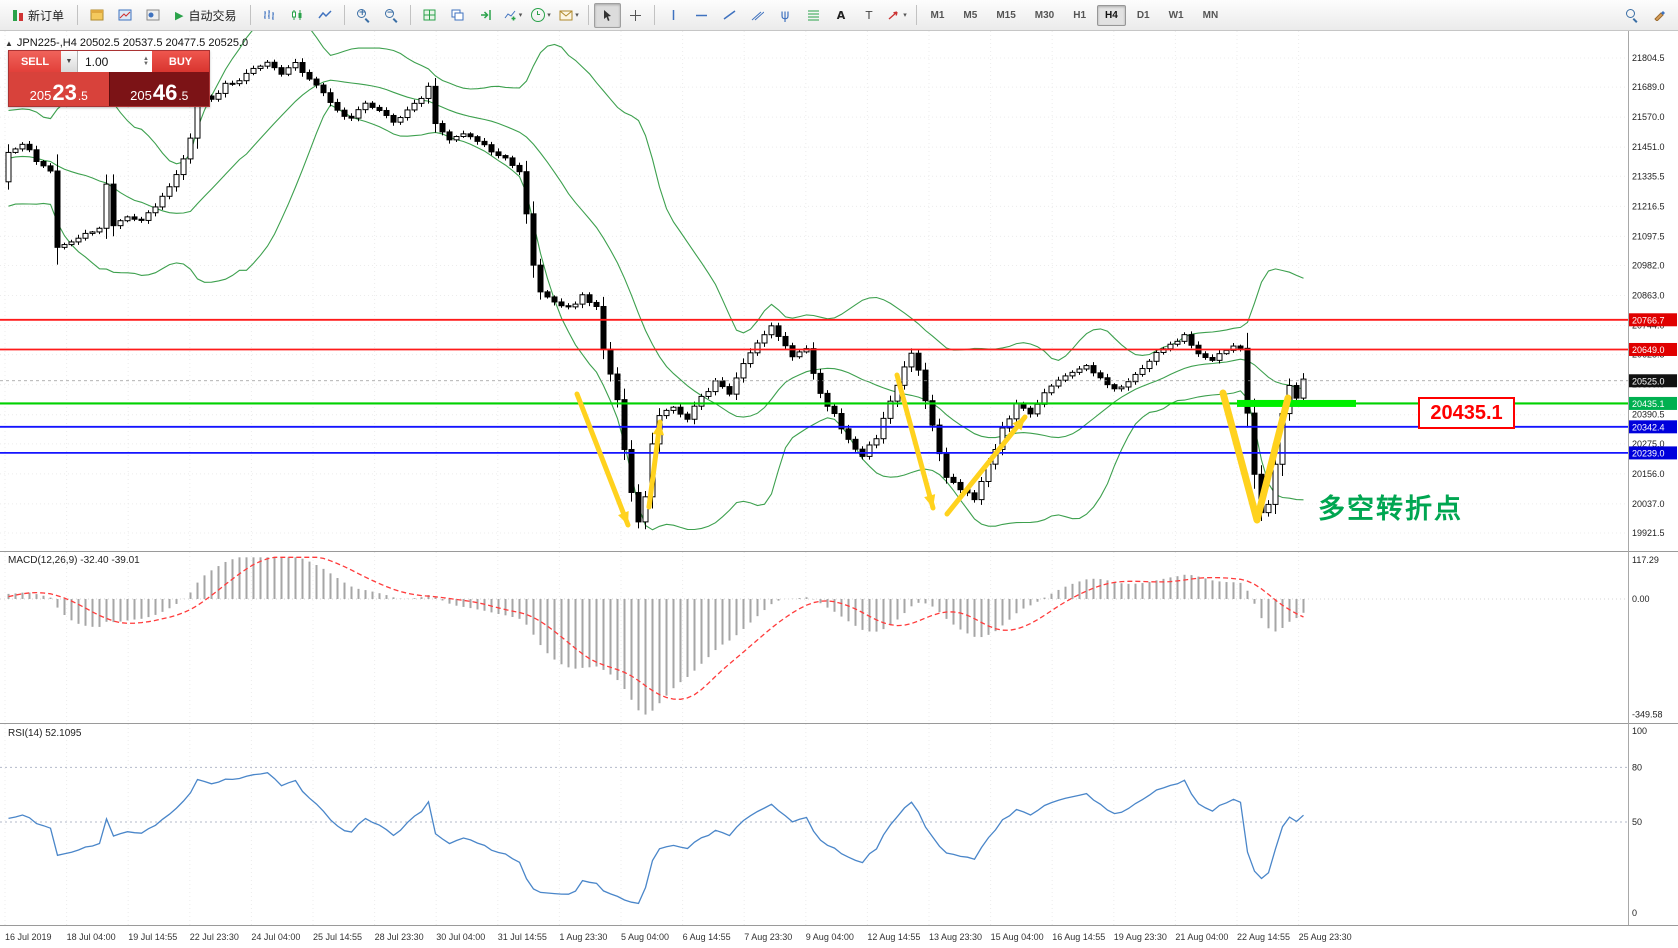 This screenshot has height=948, width=1678. Describe the element at coordinates (757, 15) in the screenshot. I see `equidistant-channel-icon` at that location.